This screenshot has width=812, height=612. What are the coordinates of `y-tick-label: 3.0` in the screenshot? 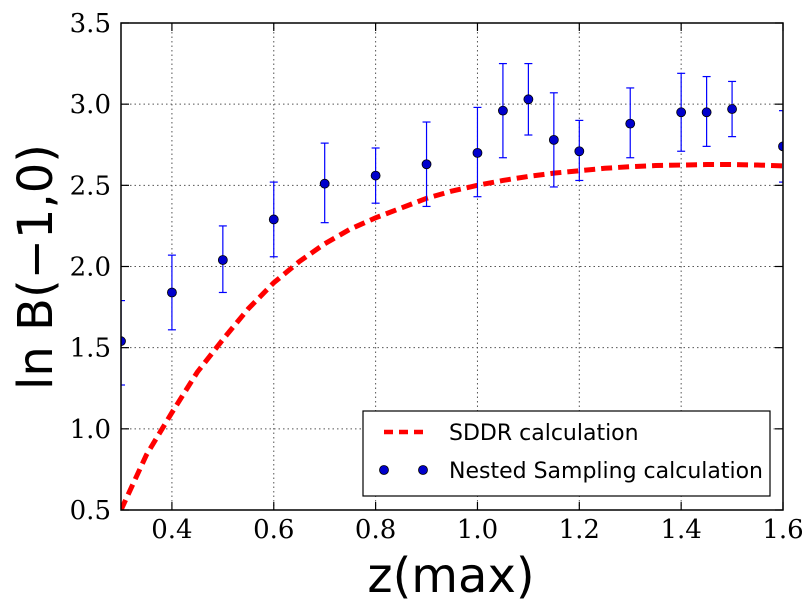 It's located at (90, 105).